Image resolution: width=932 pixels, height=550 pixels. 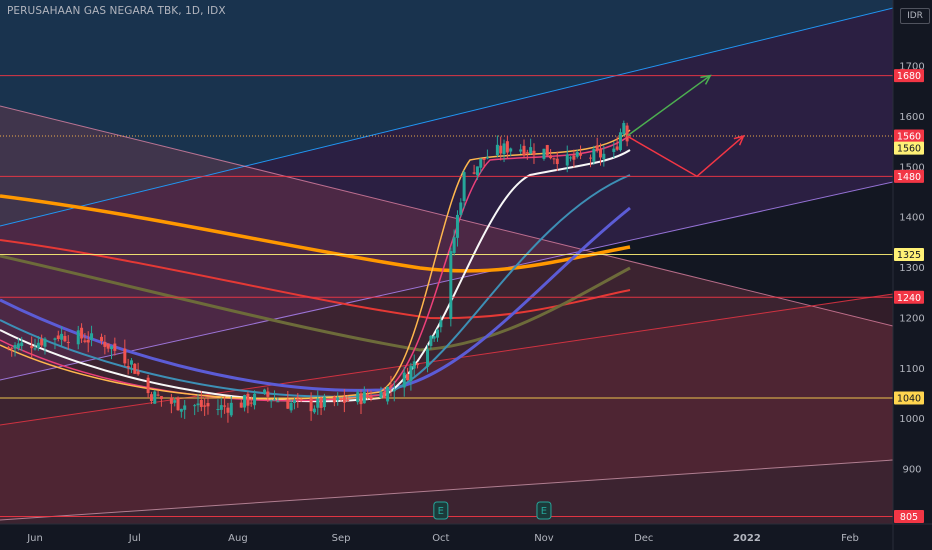 I want to click on currency-button: IDR, so click(x=915, y=16).